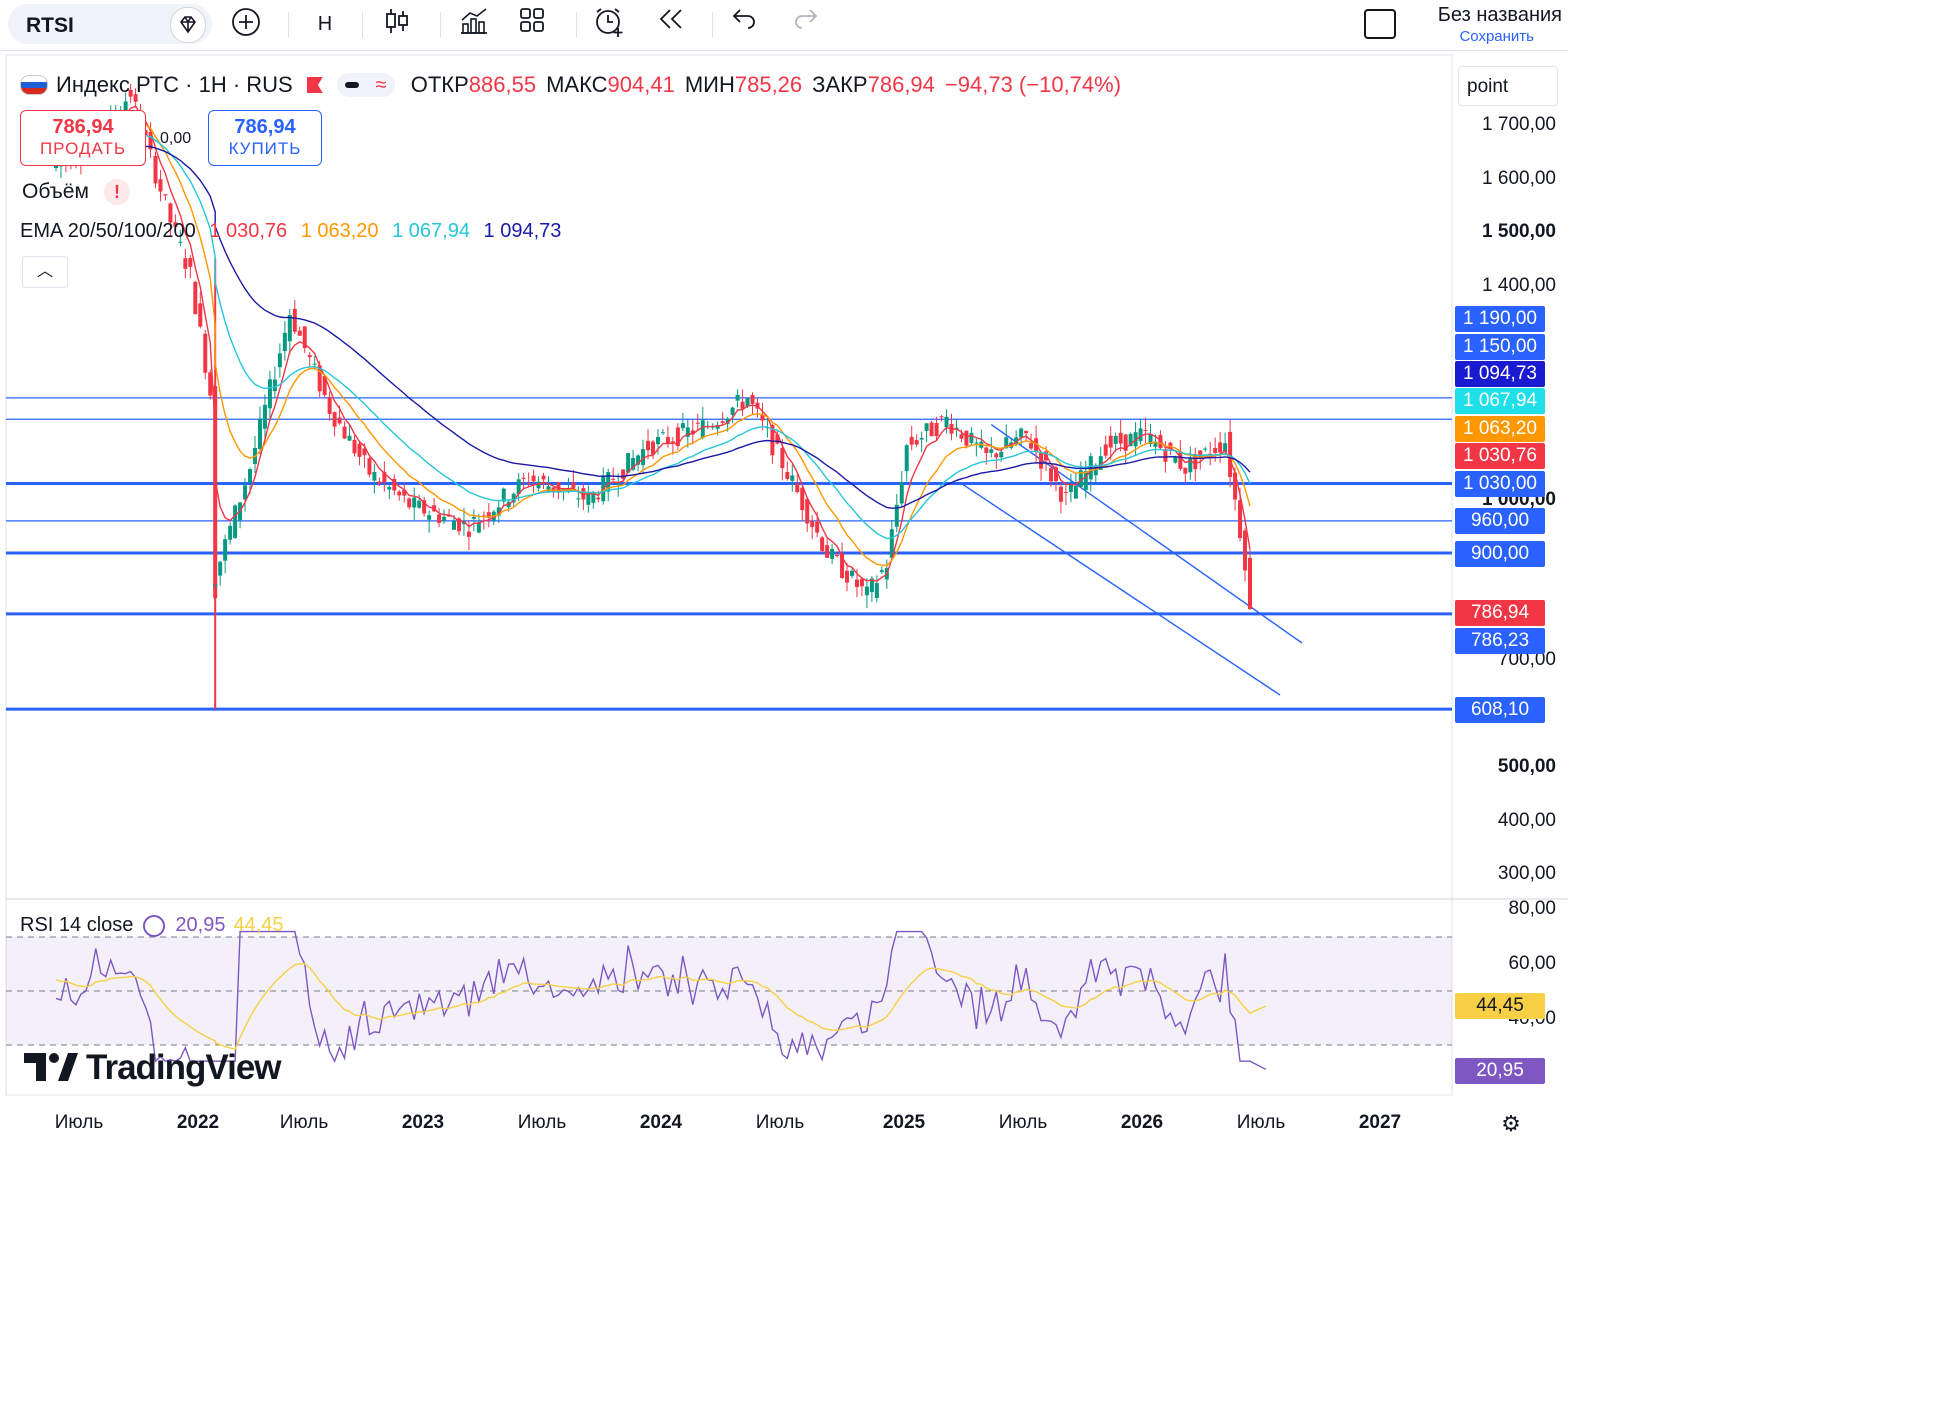 The image size is (1942, 1416). I want to click on rsi-legend: RSI 14 close 20,95 44,45, so click(152, 925).